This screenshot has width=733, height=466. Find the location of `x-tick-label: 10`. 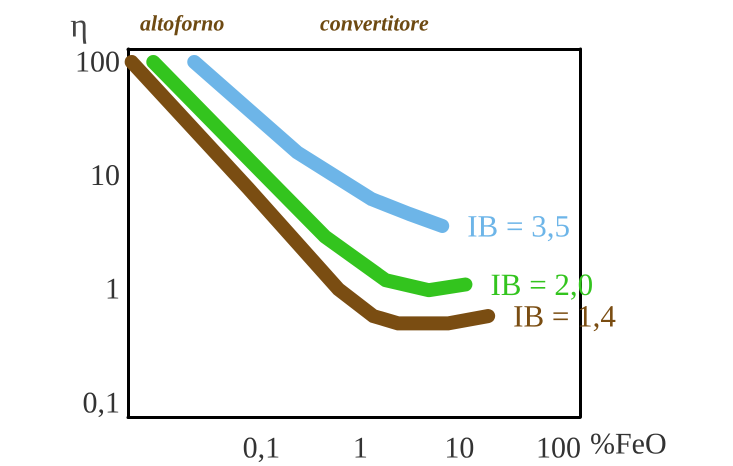

x-tick-label: 10 is located at coordinates (459, 448).